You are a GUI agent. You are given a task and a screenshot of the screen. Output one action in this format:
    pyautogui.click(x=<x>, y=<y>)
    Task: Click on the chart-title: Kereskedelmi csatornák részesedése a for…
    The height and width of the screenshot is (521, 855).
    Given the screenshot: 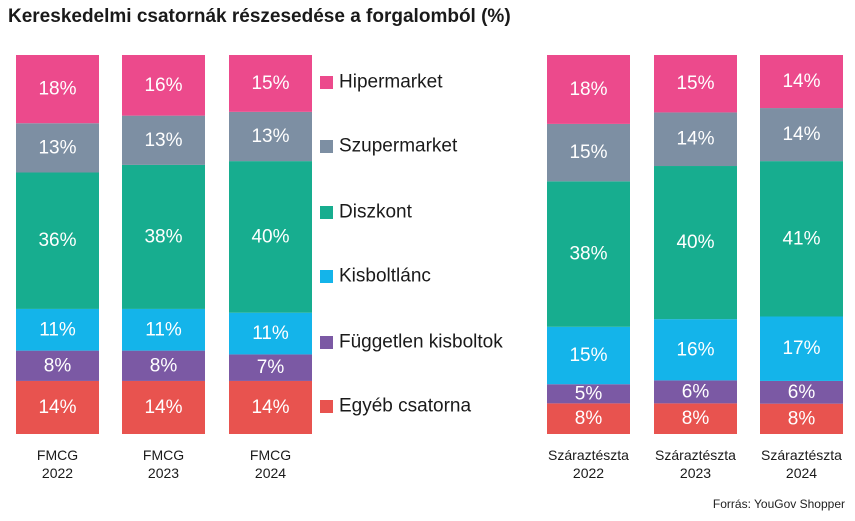 What is the action you would take?
    pyautogui.click(x=259, y=16)
    